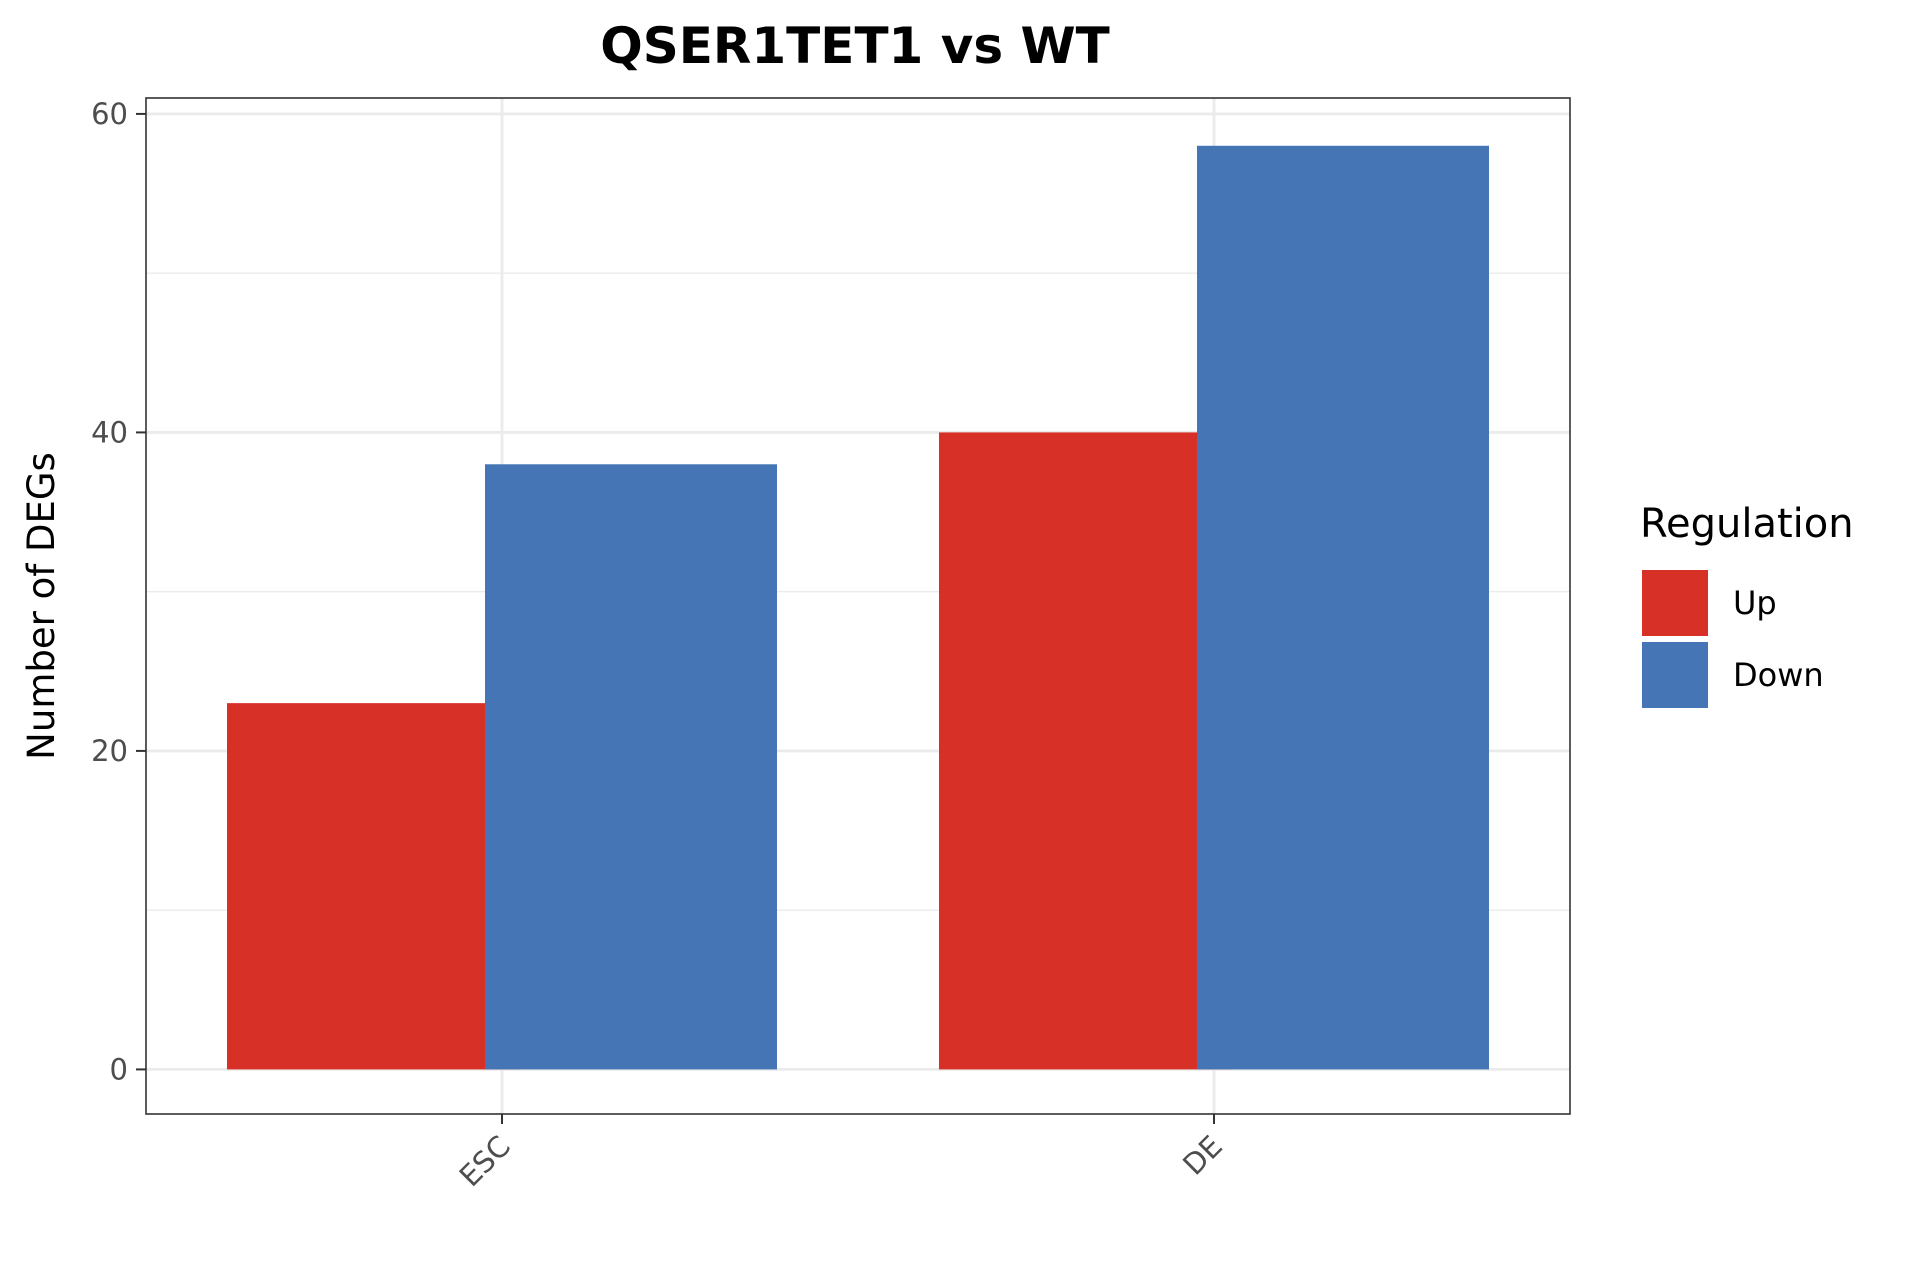 The height and width of the screenshot is (1280, 1920). I want to click on y-tick-label: 60, so click(109, 114).